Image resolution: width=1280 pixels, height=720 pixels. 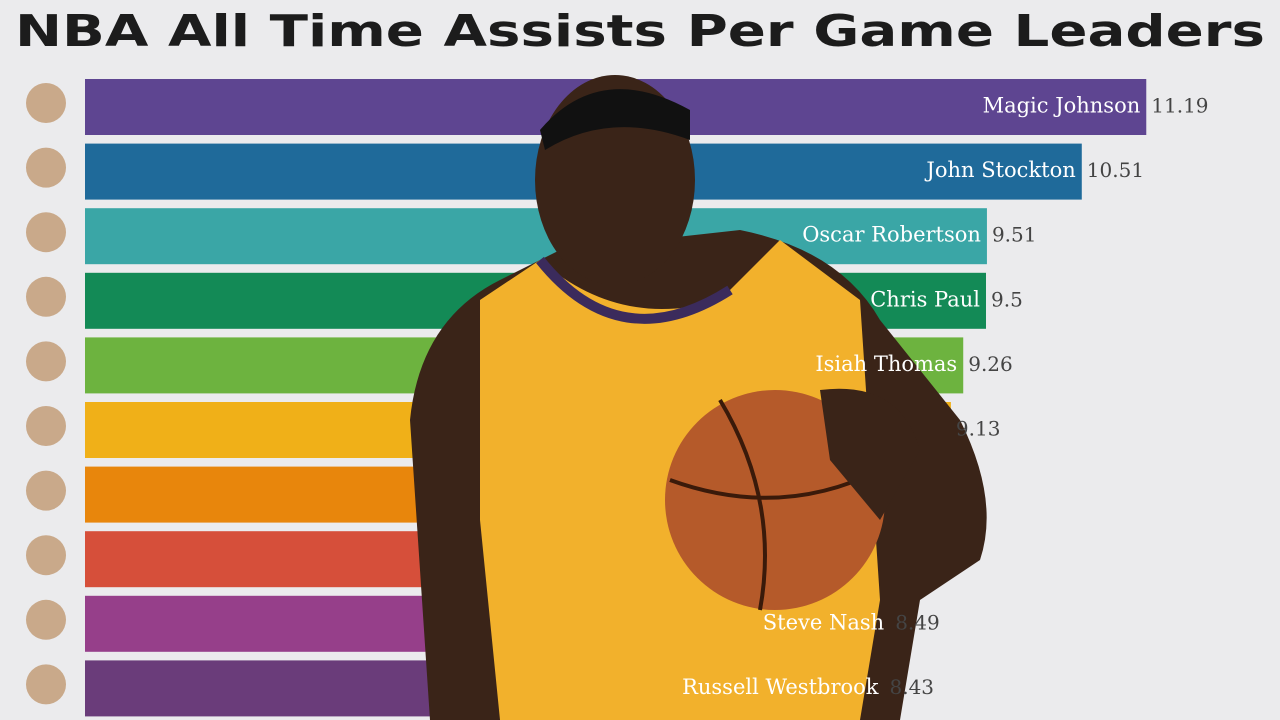 I want to click on bar, so click(x=536, y=236).